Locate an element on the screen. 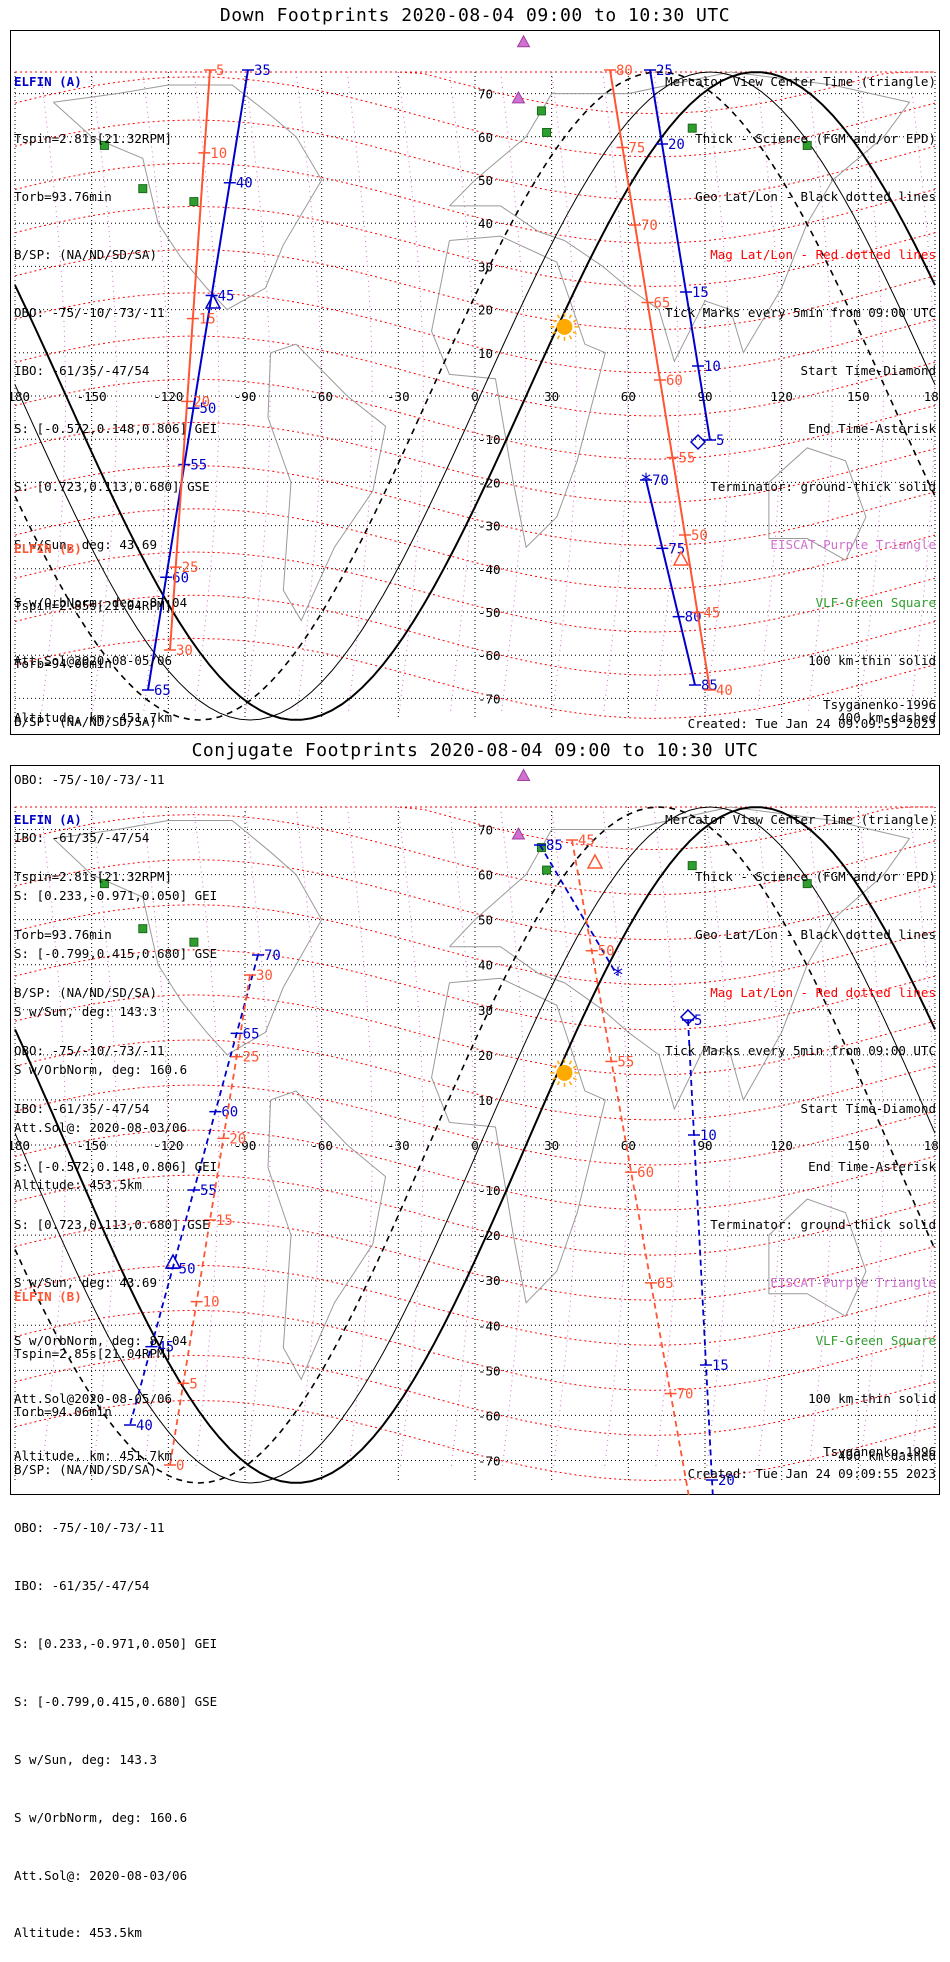  track-tick-label: 65 is located at coordinates (662, 304).